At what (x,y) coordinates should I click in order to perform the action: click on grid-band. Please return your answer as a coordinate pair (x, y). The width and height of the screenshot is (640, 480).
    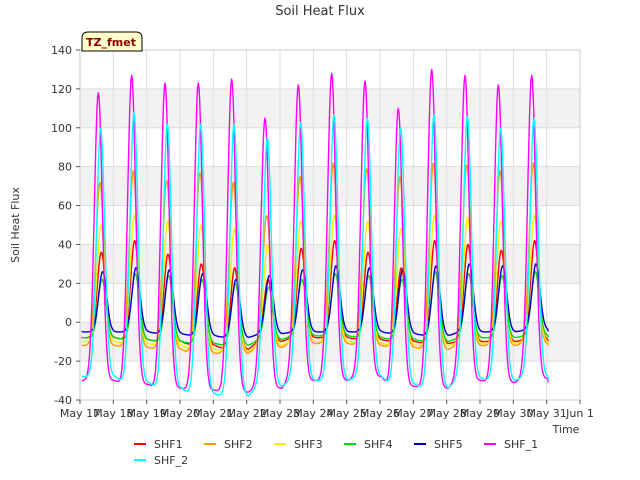
    Looking at the image, I should click on (330, 342).